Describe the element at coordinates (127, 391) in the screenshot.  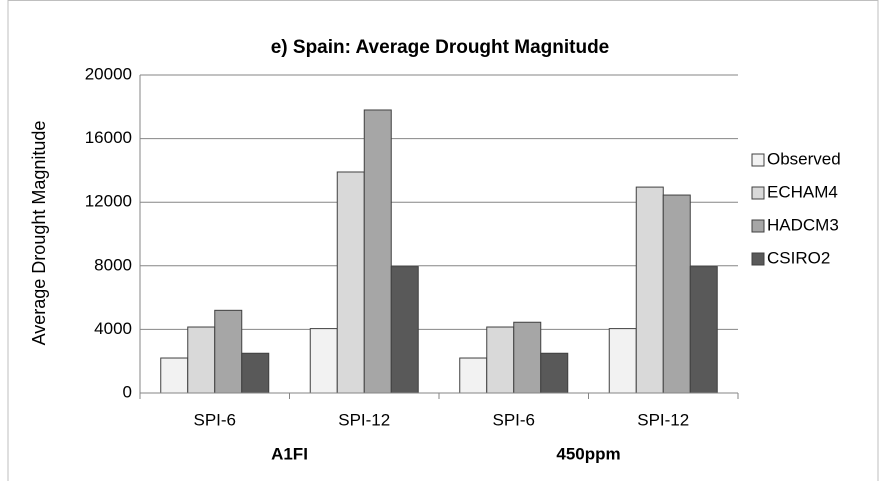
I see `y-tick-label: 0` at that location.